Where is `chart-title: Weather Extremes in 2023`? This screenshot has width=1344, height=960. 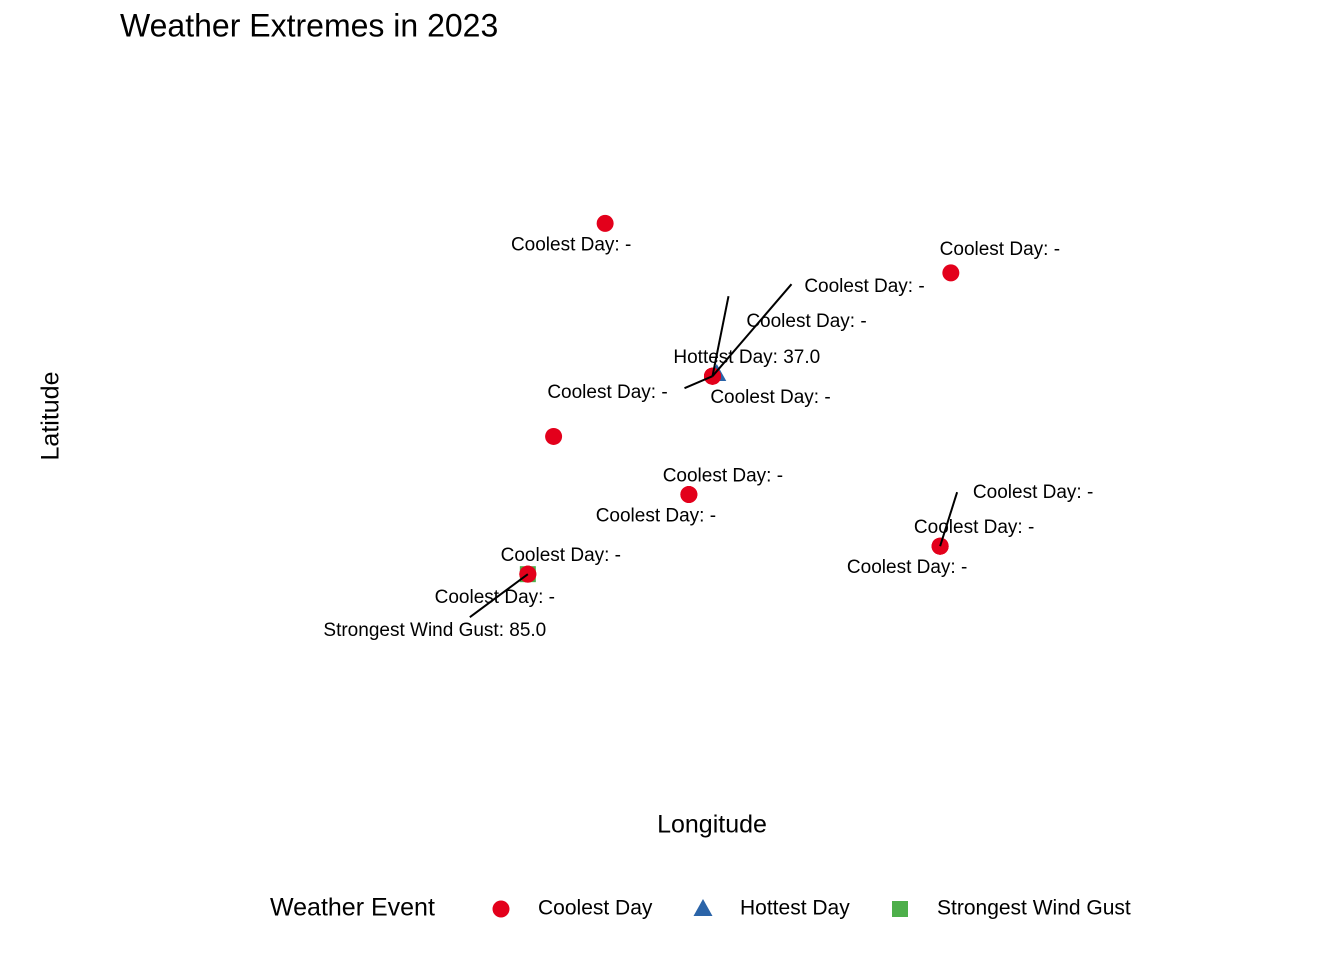 chart-title: Weather Extremes in 2023 is located at coordinates (309, 25).